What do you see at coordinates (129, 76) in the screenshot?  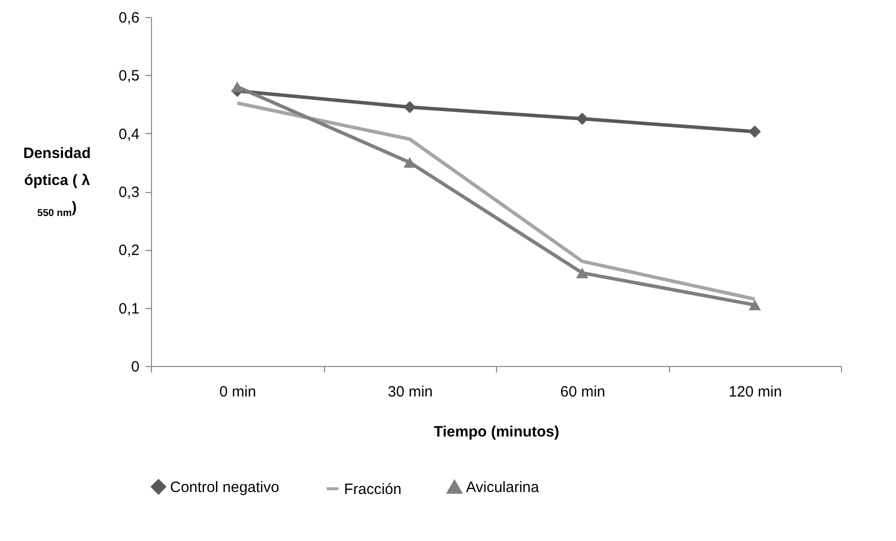 I see `y-tick-label: 0,5` at bounding box center [129, 76].